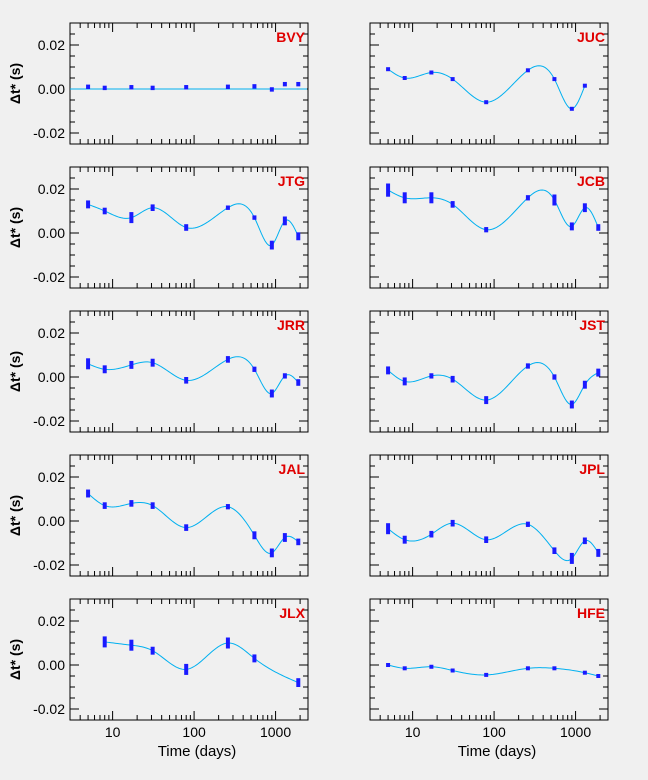 Image resolution: width=648 pixels, height=780 pixels. Describe the element at coordinates (291, 325) in the screenshot. I see `panel-label-jrr: JRR` at that location.